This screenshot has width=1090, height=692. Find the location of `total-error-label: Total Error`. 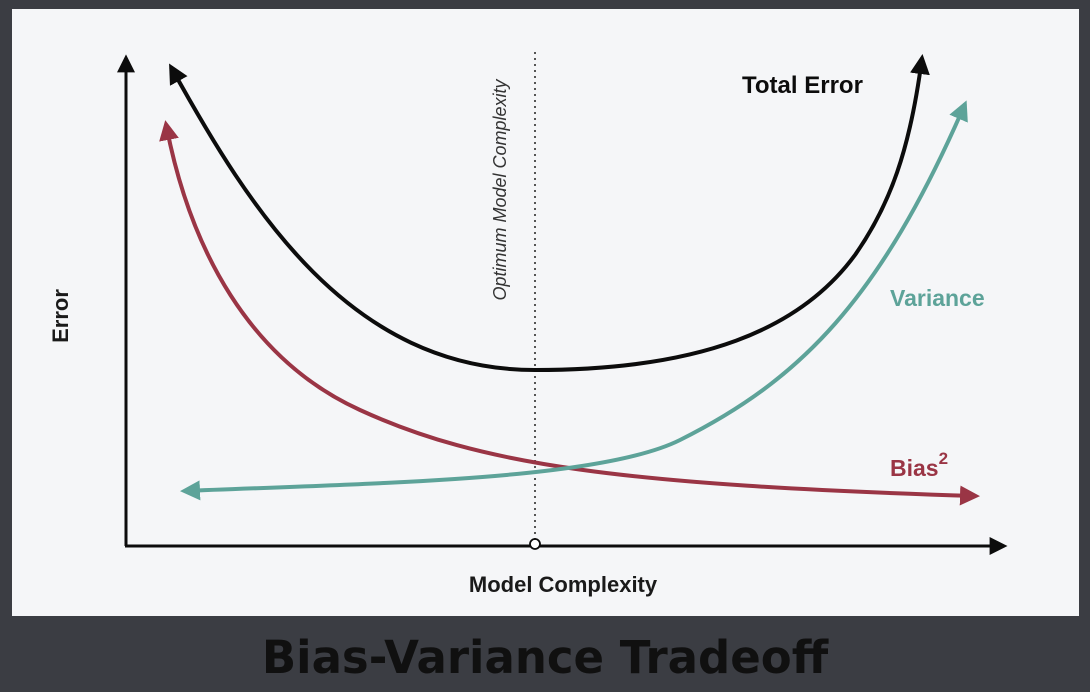

total-error-label: Total Error is located at coordinates (802, 85).